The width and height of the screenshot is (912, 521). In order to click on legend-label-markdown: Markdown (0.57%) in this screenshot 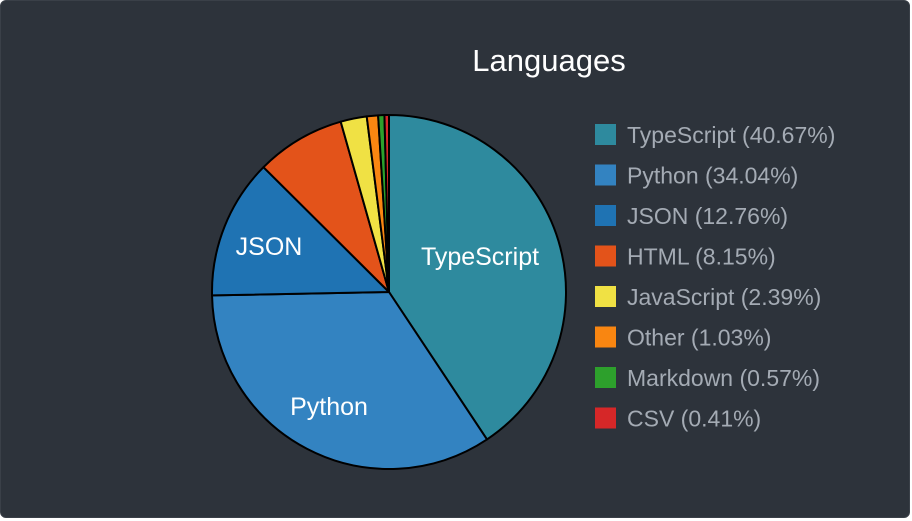, I will do `click(723, 378)`.